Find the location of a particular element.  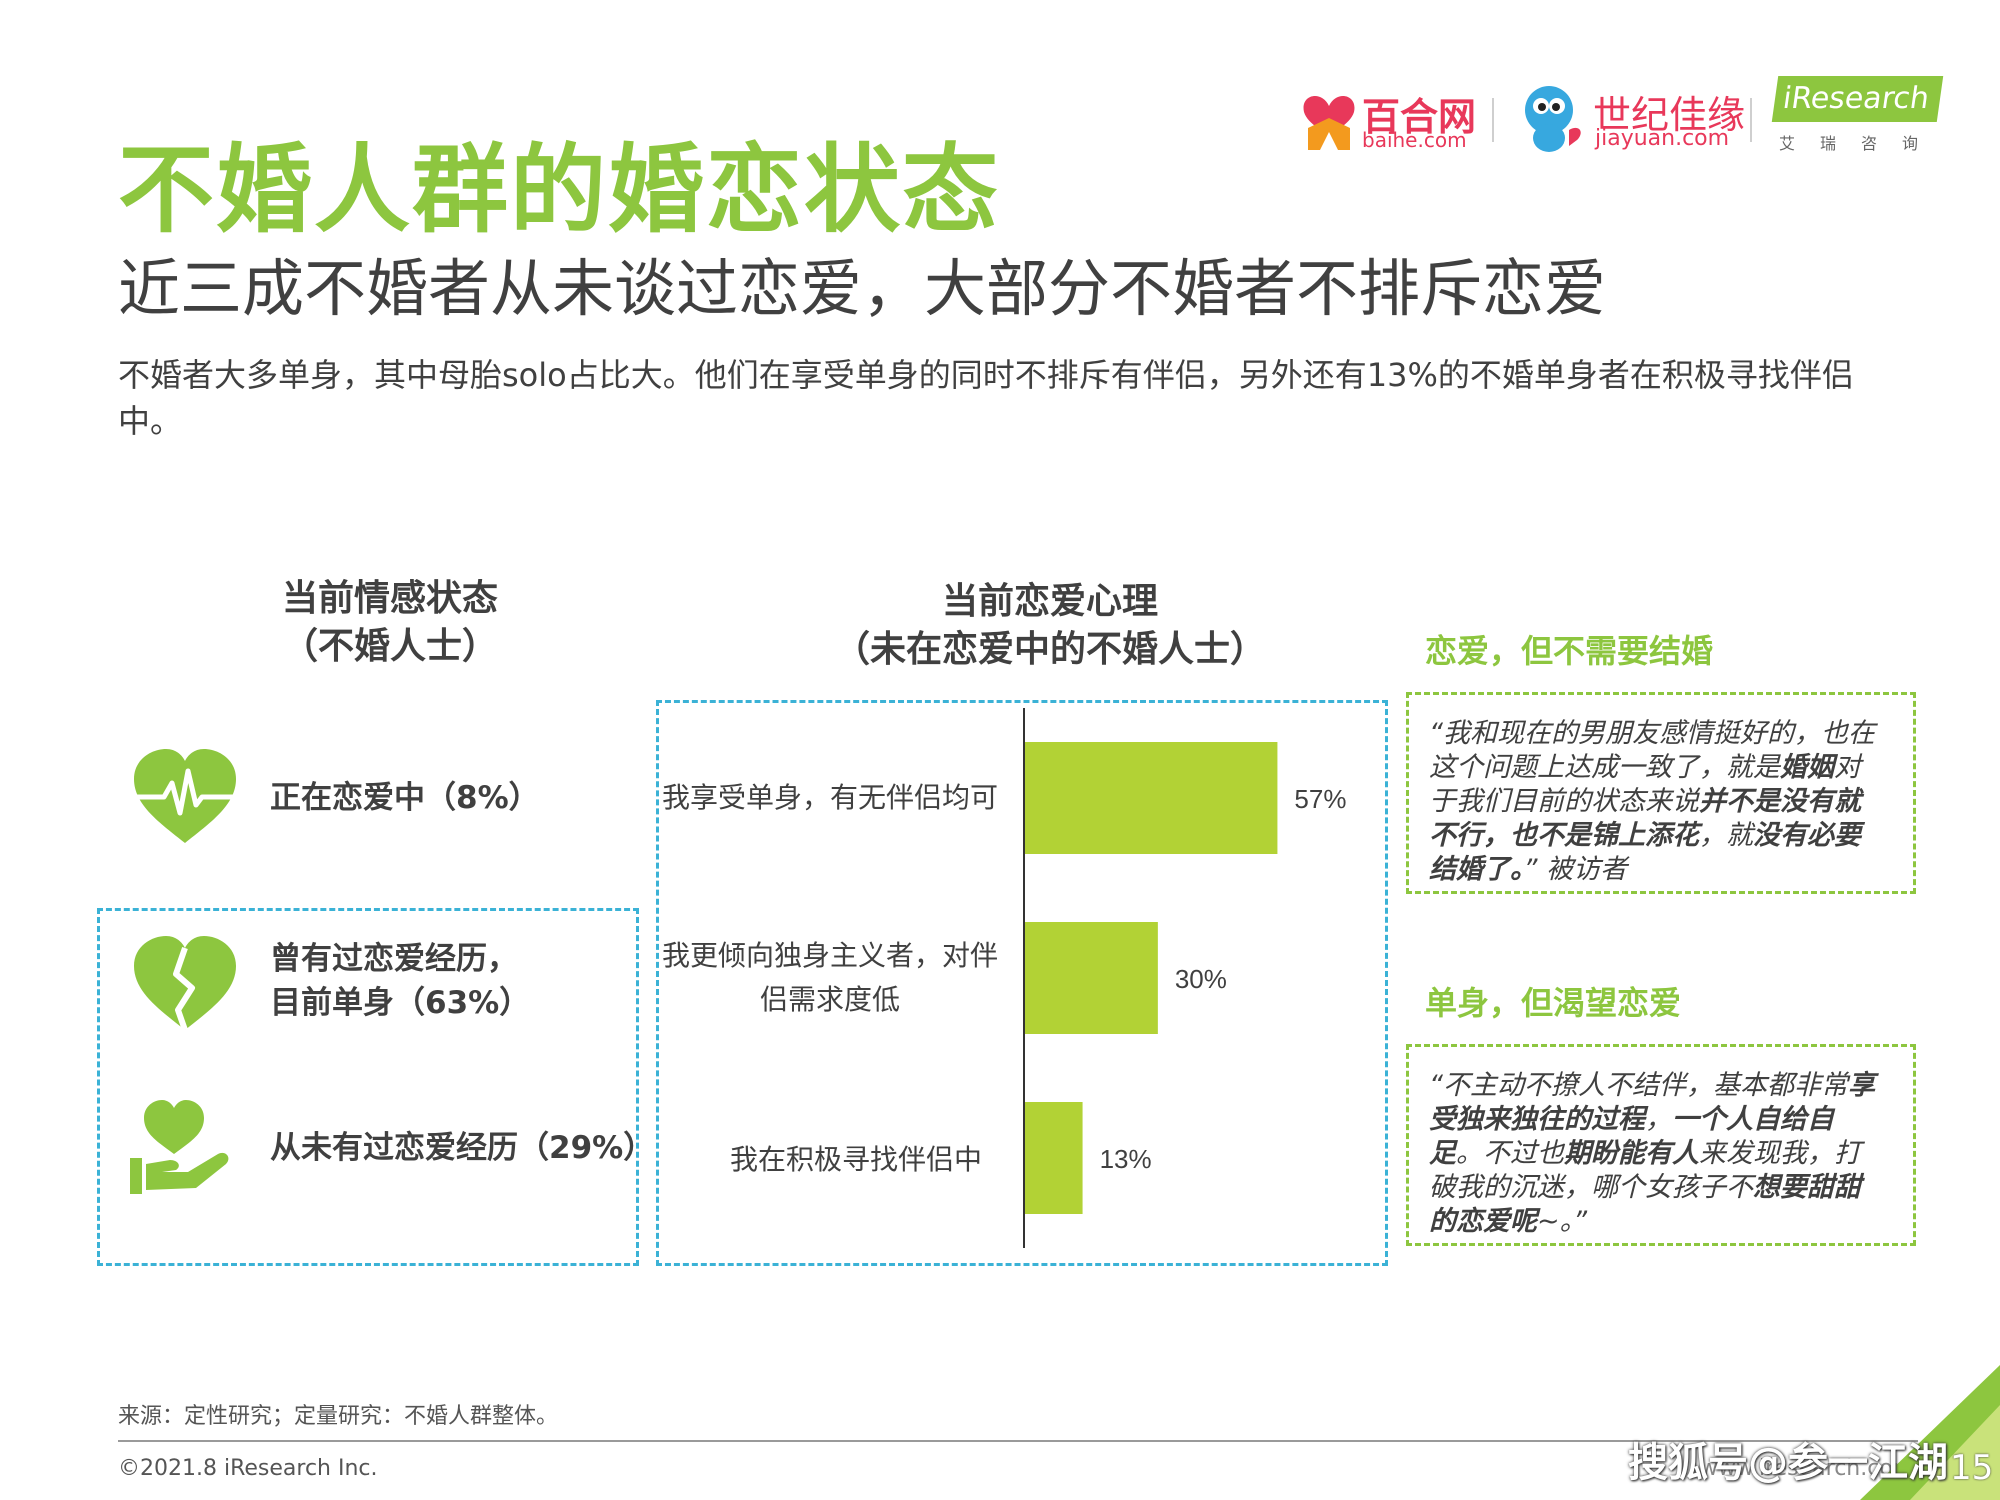

love-mindset-bar-chart-svg: 57% 30% 13% is located at coordinates (1184, 978).